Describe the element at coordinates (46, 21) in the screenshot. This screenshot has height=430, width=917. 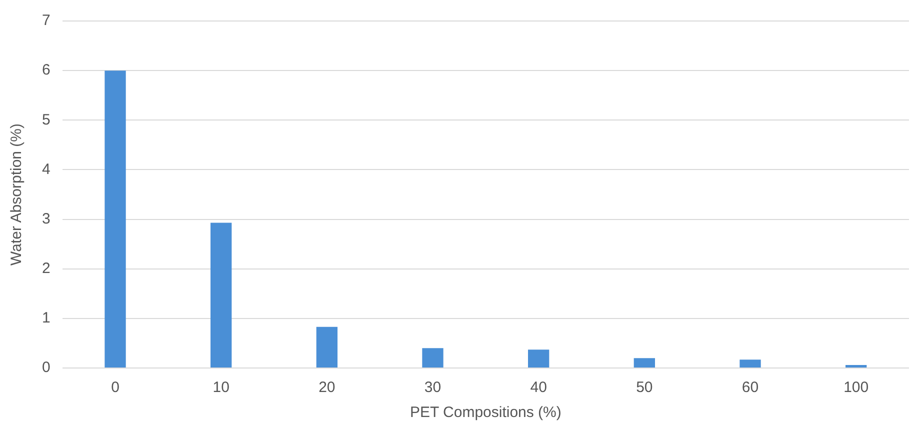
I see `y-tick-label: 7` at that location.